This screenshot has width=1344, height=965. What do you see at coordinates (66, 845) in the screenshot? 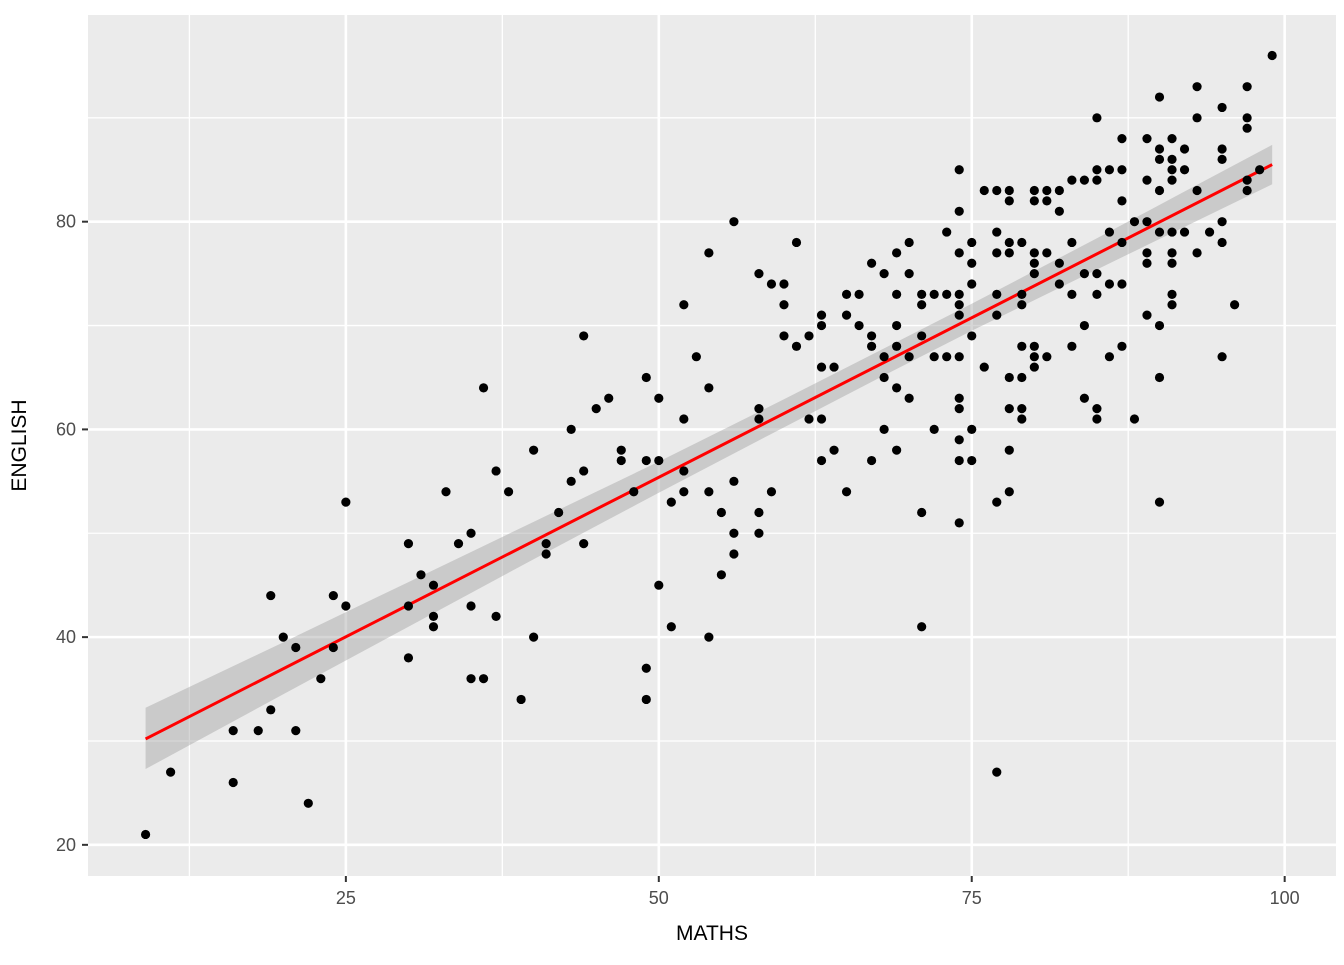
I see `y-tick-label: 20` at bounding box center [66, 845].